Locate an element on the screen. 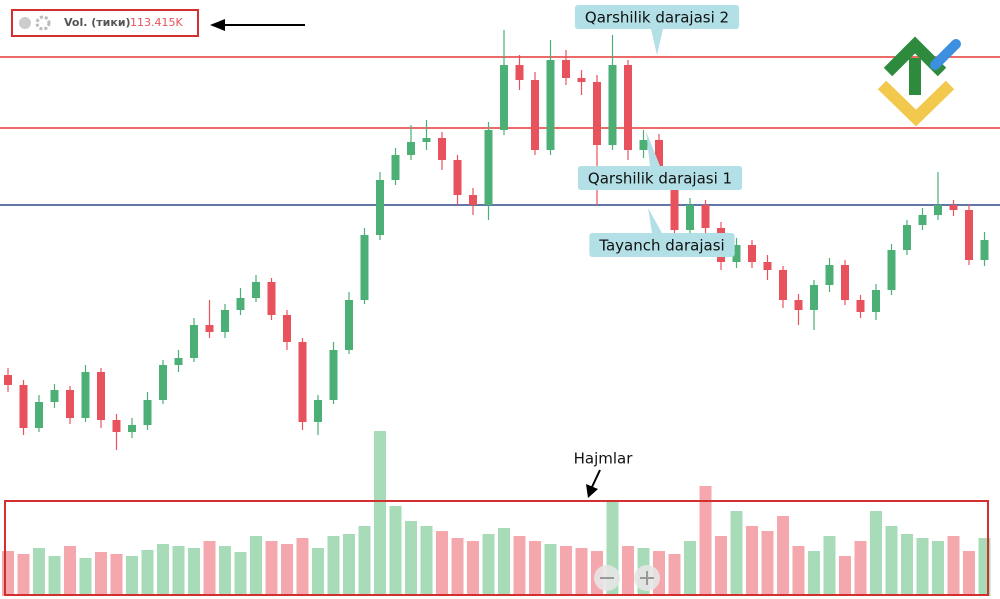  level-label-box is located at coordinates (657, 17).